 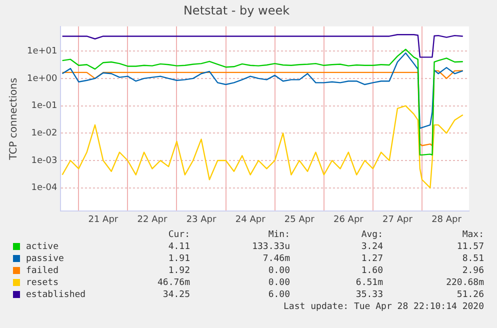 What do you see at coordinates (44, 259) in the screenshot?
I see `legend-label: passive` at bounding box center [44, 259].